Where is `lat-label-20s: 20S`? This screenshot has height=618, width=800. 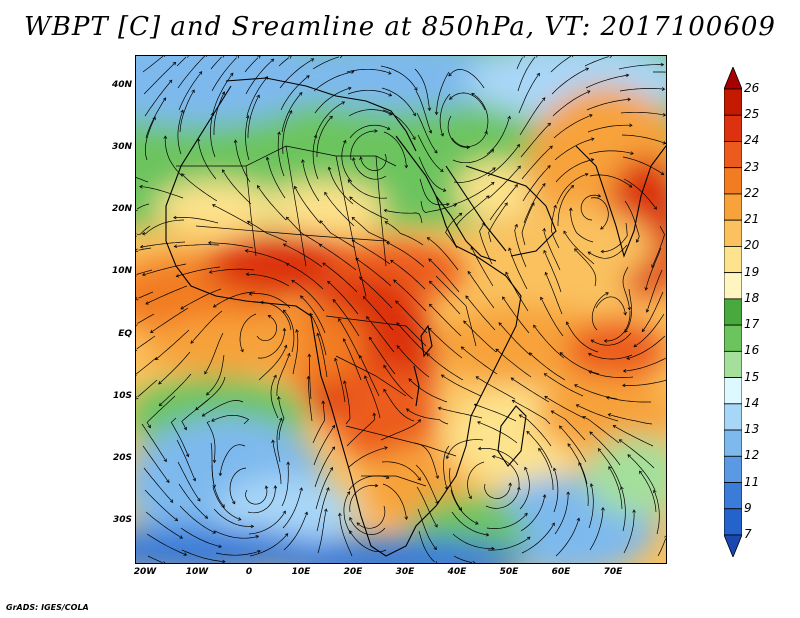 lat-label-20s: 20S is located at coordinates (122, 458).